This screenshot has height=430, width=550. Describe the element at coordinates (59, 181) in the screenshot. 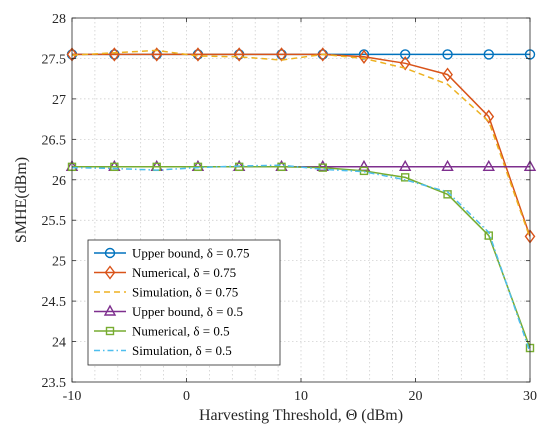

I see `y-tick-label: 26` at that location.